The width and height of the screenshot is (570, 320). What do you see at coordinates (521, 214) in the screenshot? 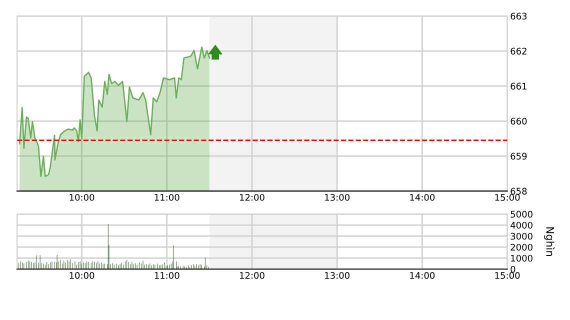
I see `y-tick-label: 5000` at bounding box center [521, 214].